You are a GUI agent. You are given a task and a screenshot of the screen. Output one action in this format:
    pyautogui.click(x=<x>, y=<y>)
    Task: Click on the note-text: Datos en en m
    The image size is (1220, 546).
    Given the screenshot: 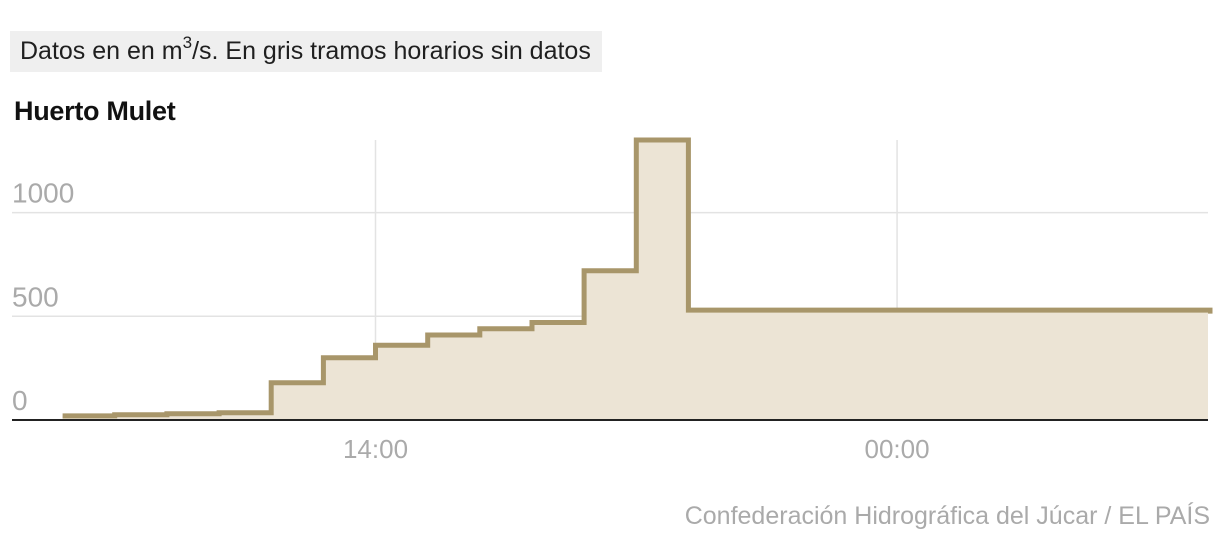 What is the action you would take?
    pyautogui.click(x=101, y=51)
    